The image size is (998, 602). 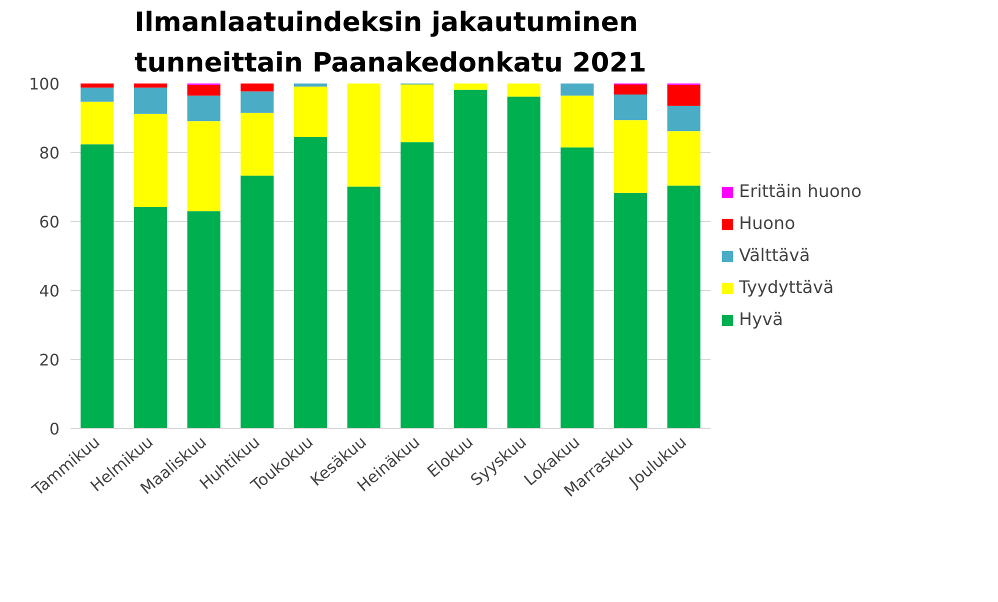 What do you see at coordinates (49, 153) in the screenshot?
I see `y-tick-label: 80` at bounding box center [49, 153].